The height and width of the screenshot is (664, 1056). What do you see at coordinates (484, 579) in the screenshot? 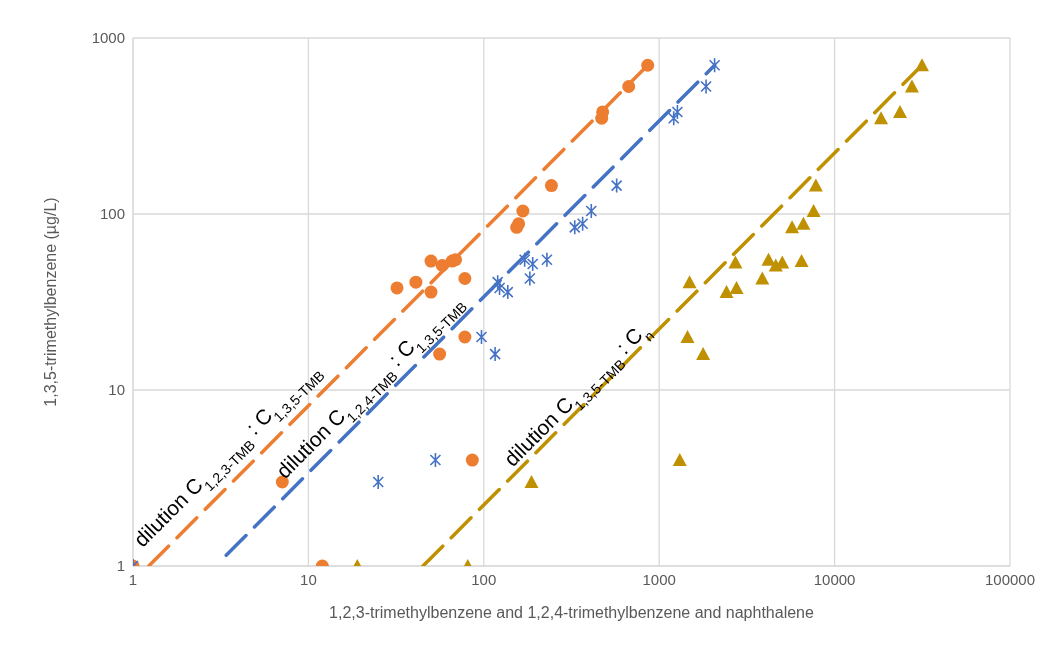
I see `x-tick-label: 100` at bounding box center [484, 579].